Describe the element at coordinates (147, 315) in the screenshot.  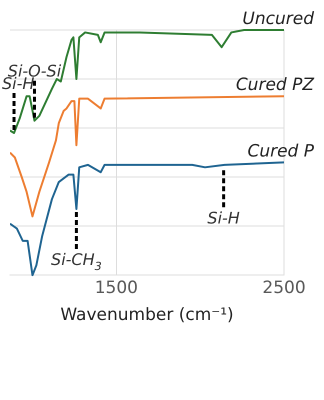
I see `x-axis-title: Wavenumber (cm⁻¹)` at that location.